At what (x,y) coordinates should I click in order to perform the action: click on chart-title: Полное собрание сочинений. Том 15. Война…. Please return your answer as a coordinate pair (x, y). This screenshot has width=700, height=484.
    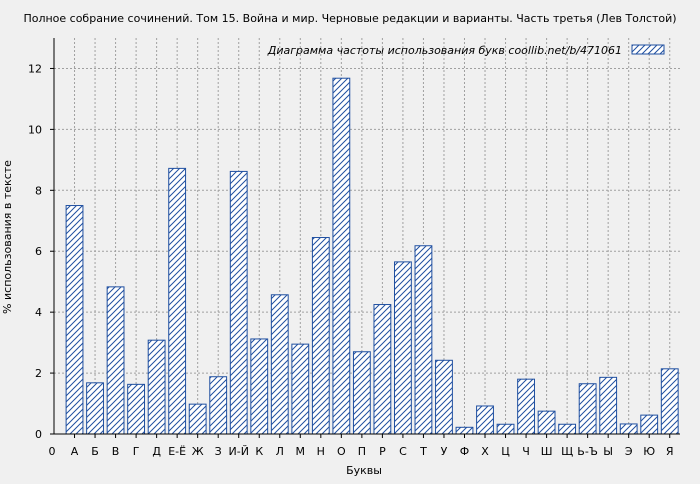
    Looking at the image, I should click on (349, 18).